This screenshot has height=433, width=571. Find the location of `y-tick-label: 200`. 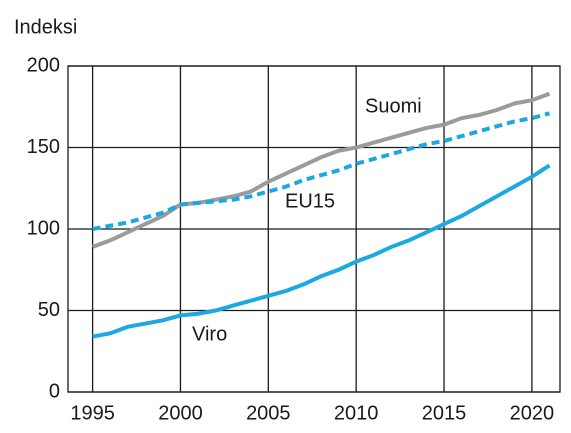

y-tick-label: 200 is located at coordinates (43, 65).